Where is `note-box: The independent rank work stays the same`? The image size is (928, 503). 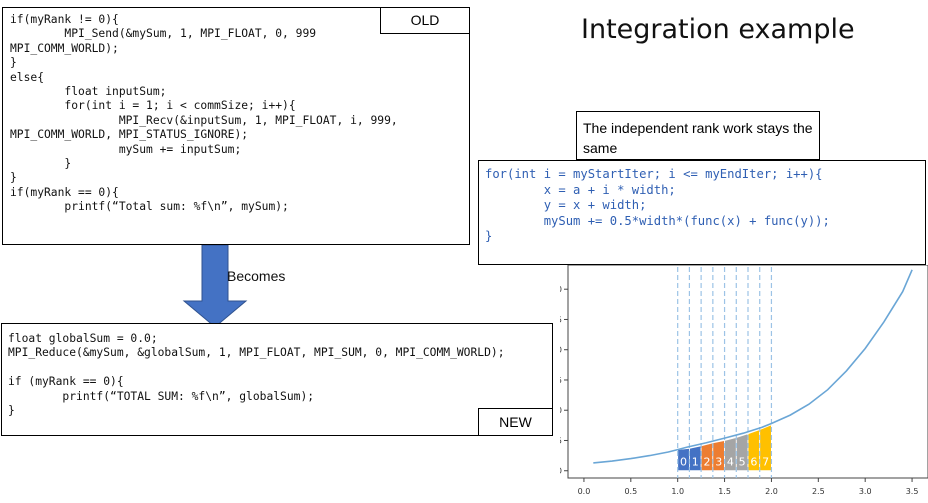 note-box: The independent rank work stays the same is located at coordinates (698, 135).